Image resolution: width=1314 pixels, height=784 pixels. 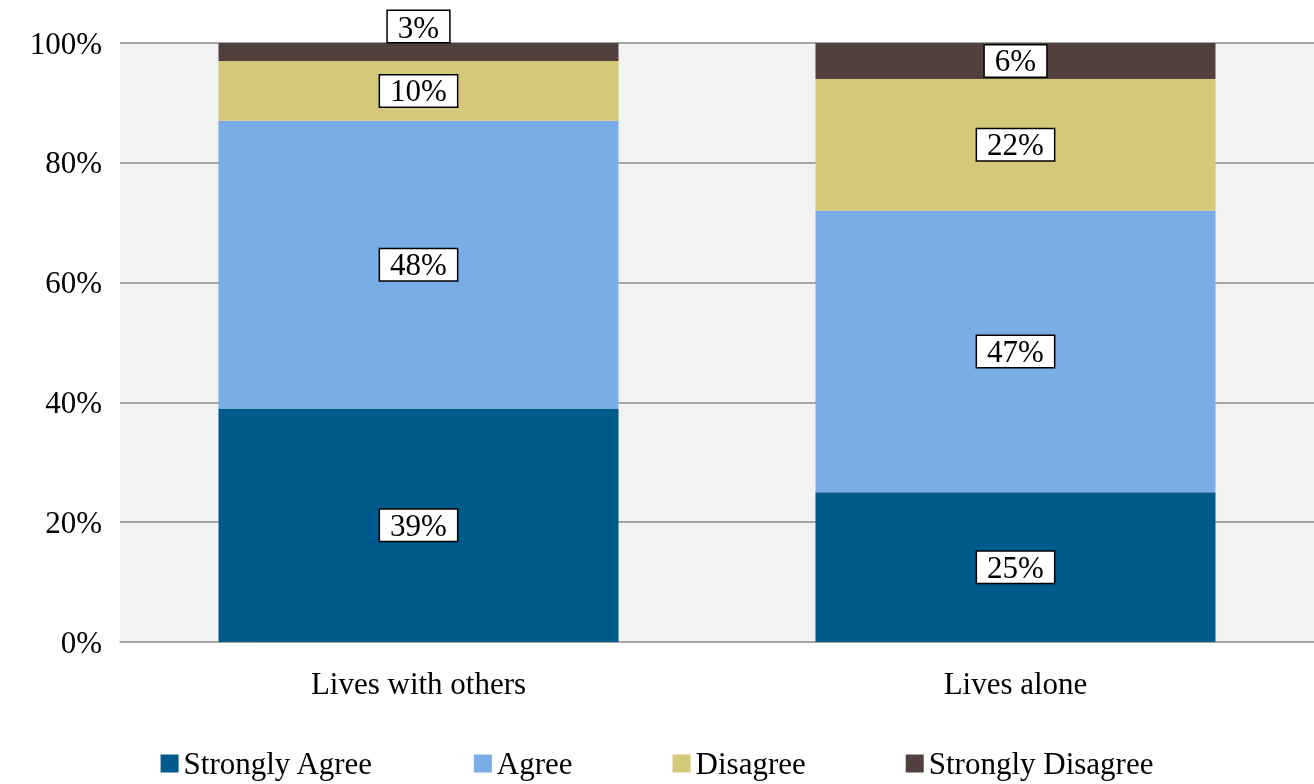 I want to click on data-label: 25%, so click(x=1015, y=567).